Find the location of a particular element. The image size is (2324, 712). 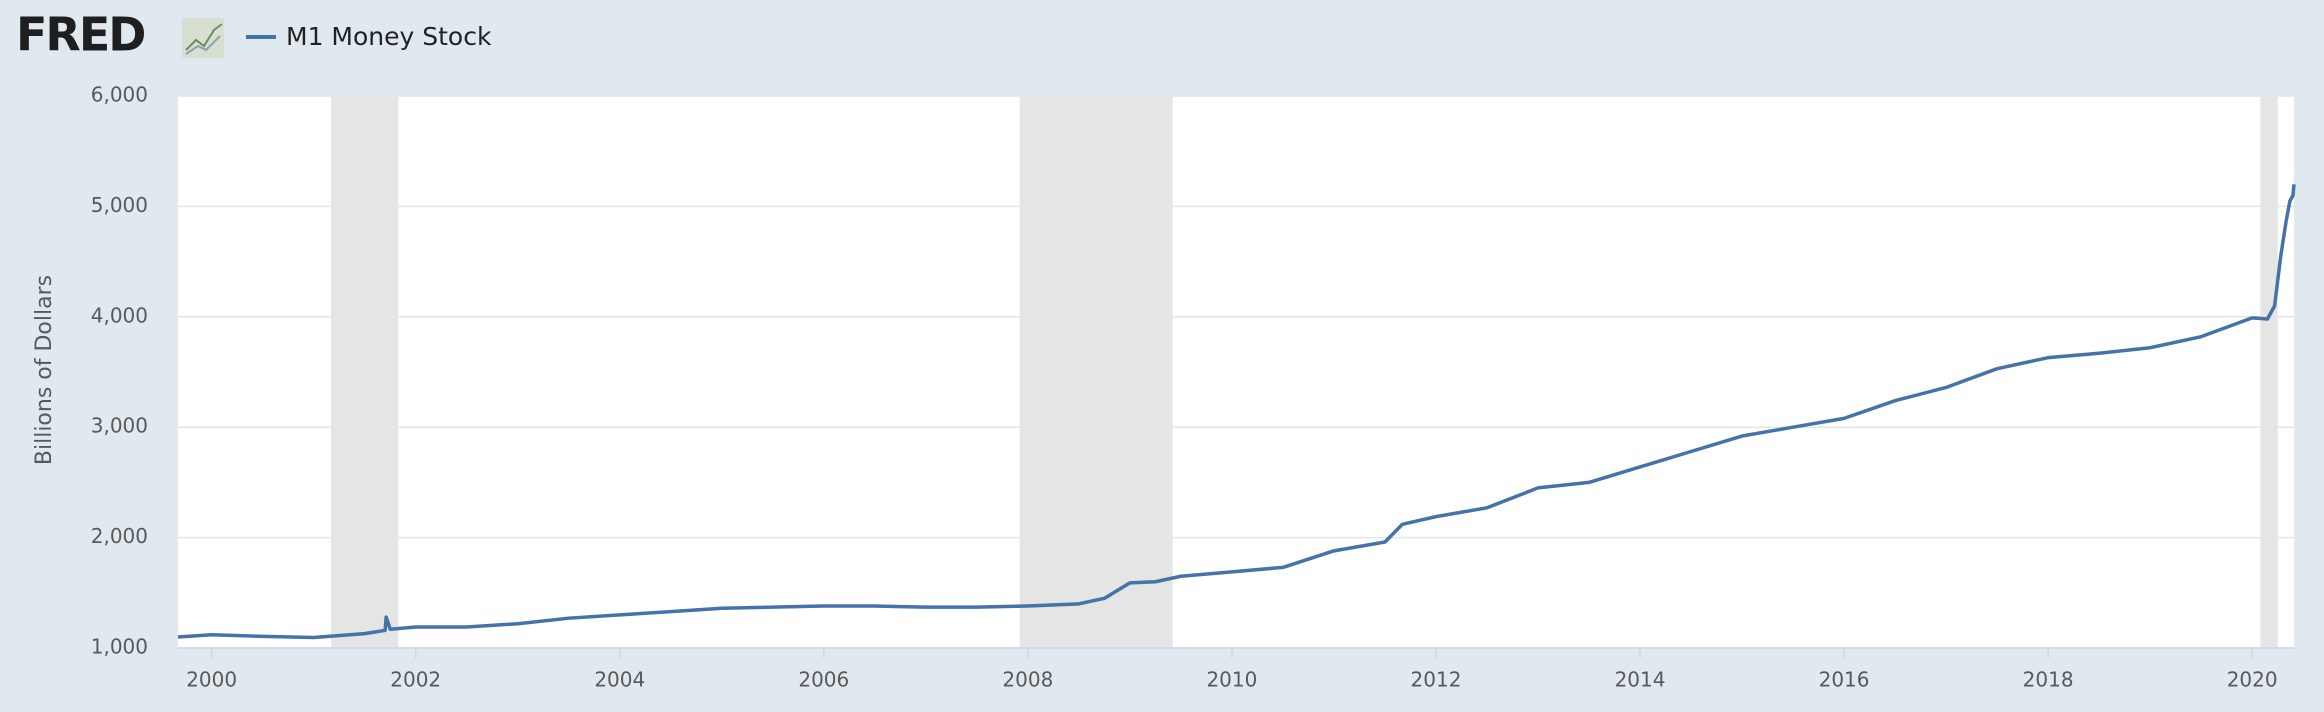

logo-icon is located at coordinates (203, 38).